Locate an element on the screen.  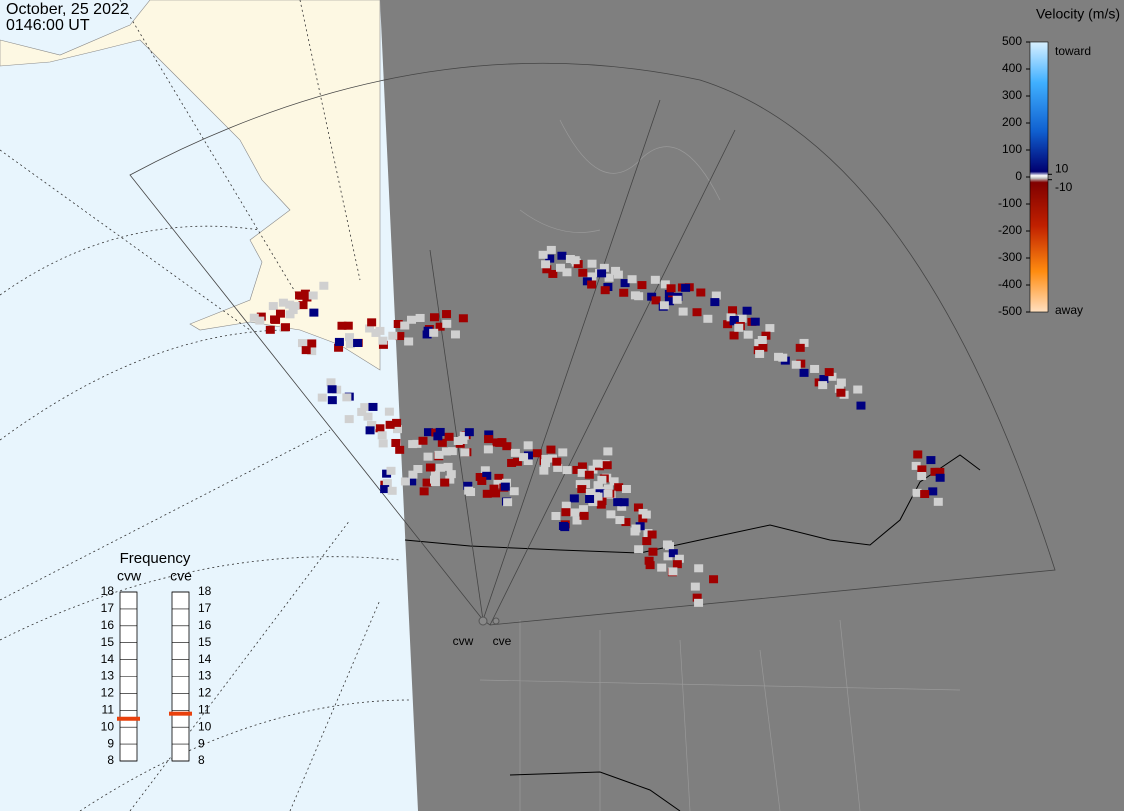
frequency-title: Frequency is located at coordinates (155, 558).